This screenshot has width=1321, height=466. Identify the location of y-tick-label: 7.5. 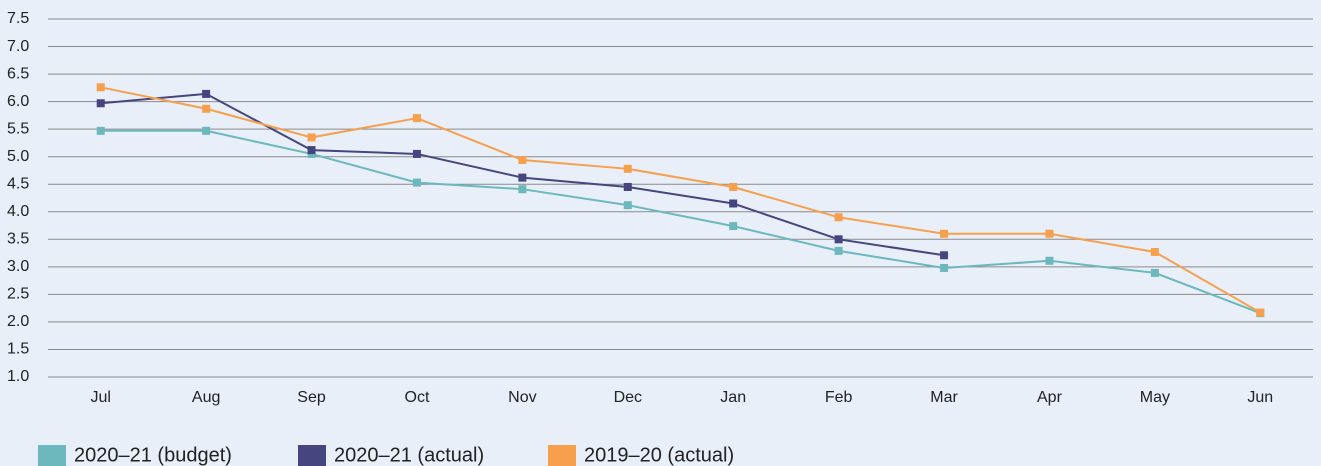
(18, 18).